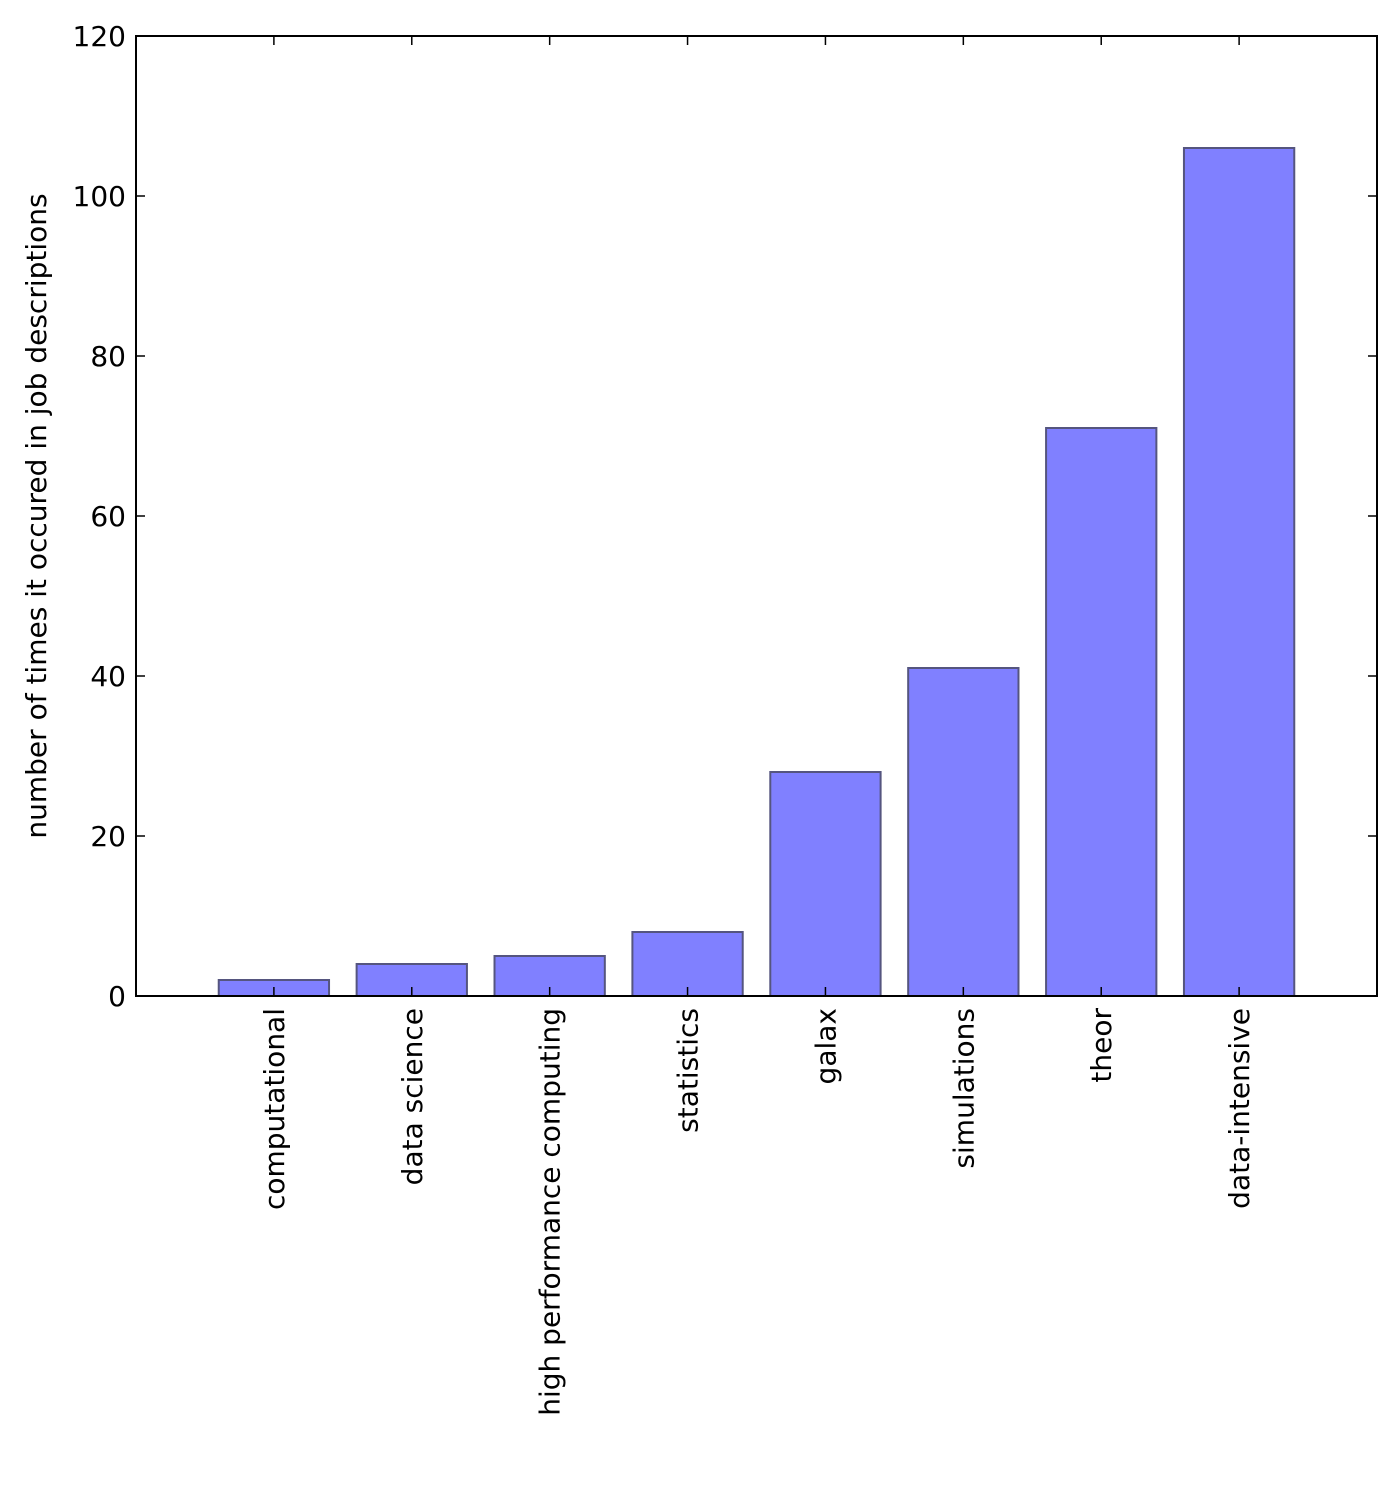 This screenshot has width=1395, height=1510. I want to click on y-tick-labels: 0 20 40 60 80 100 120, so click(99, 516).